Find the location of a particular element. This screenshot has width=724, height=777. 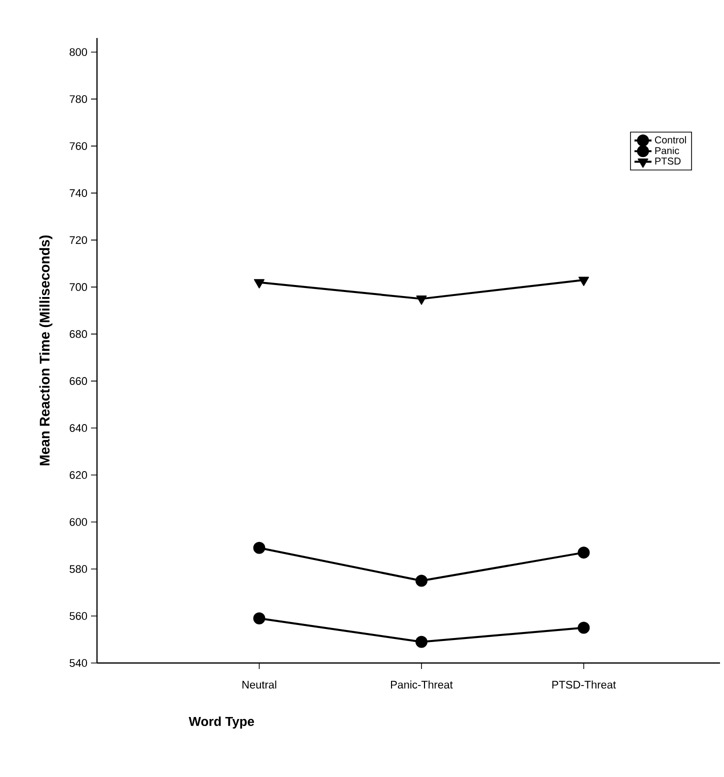

x-tick-label: Panic-Threat is located at coordinates (422, 684).